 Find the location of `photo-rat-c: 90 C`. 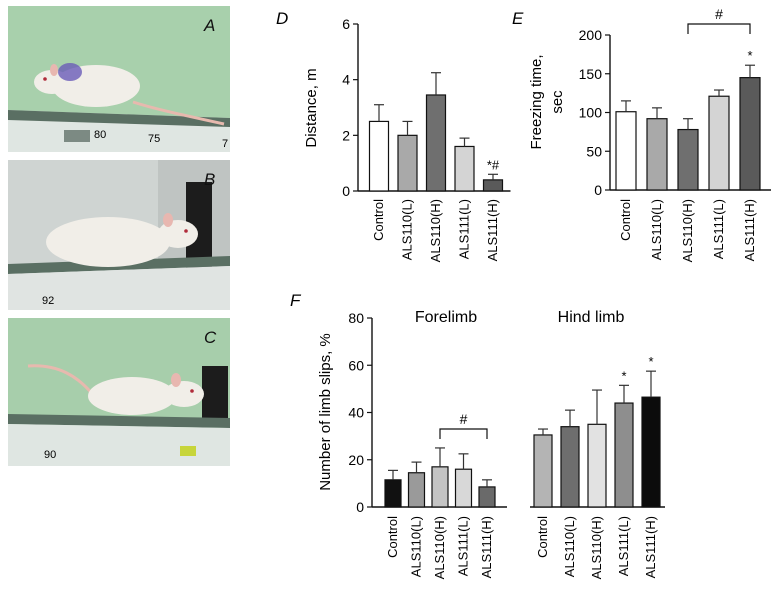

photo-rat-c: 90 C is located at coordinates (119, 392).